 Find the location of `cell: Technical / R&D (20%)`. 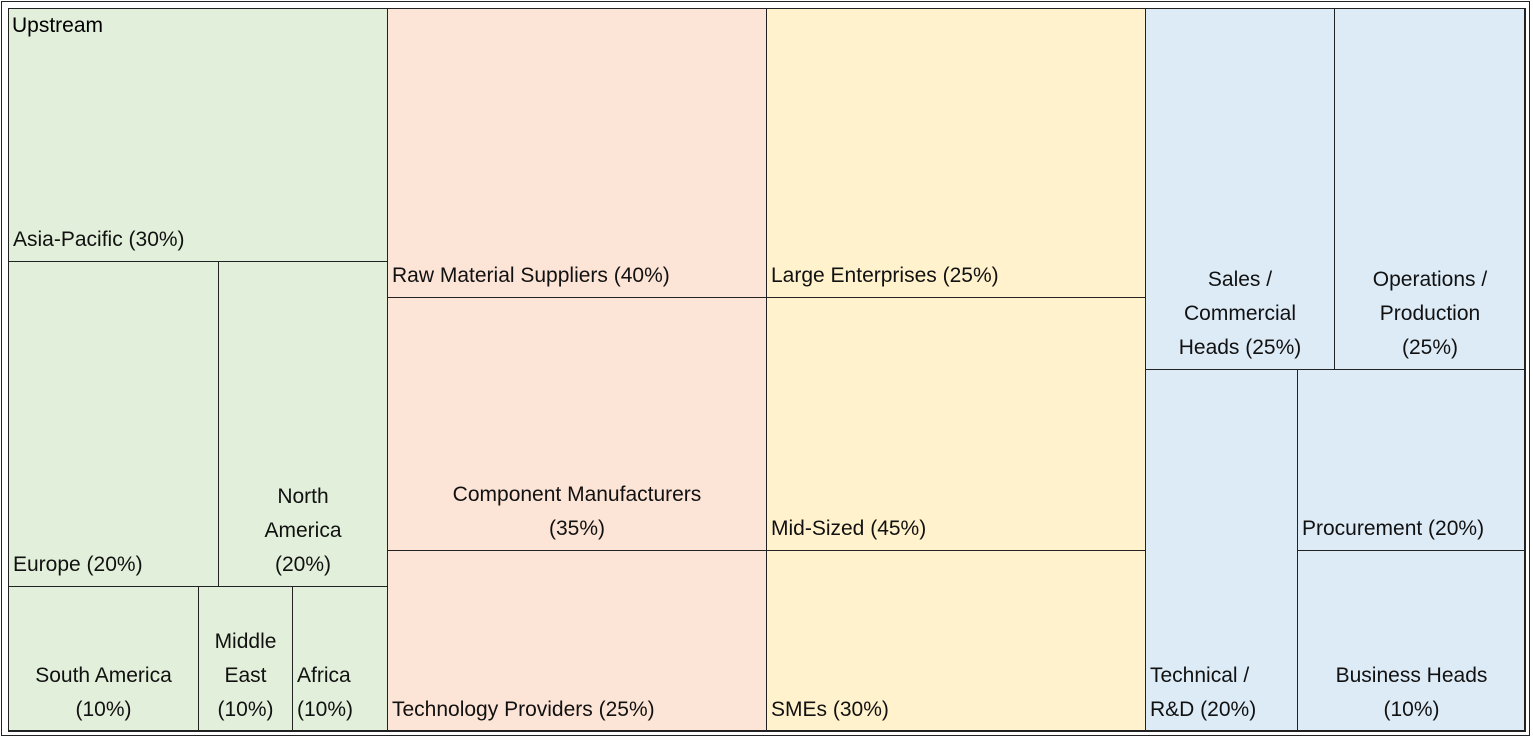

cell: Technical / R&D (20%) is located at coordinates (1221, 550).